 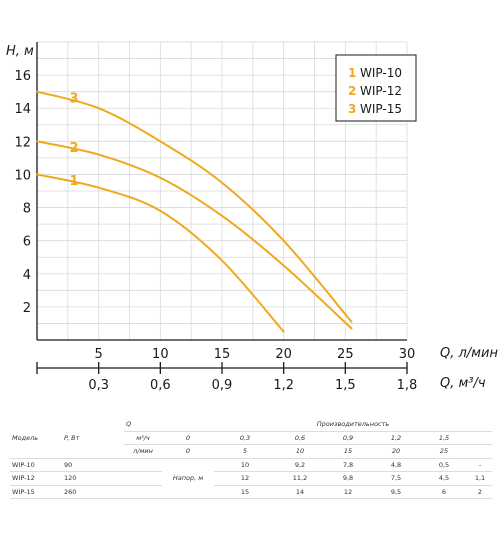 I want to click on table-row: WIP-12 120 12 11,2 9,8 7,5 4,5 1,1, so click(x=251, y=478).